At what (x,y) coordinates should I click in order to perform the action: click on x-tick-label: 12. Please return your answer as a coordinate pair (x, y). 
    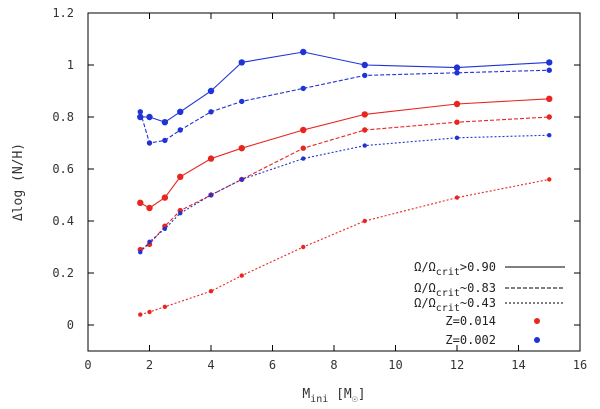
    Looking at the image, I should click on (457, 365).